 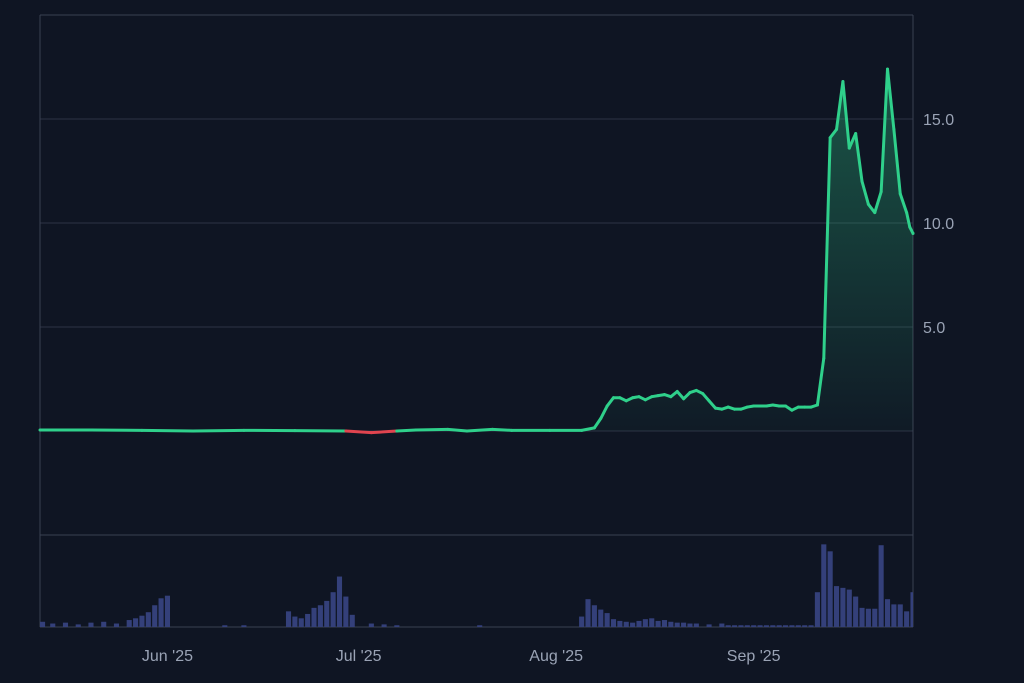 What do you see at coordinates (556, 656) in the screenshot?
I see `x-tick-label: Aug '25` at bounding box center [556, 656].